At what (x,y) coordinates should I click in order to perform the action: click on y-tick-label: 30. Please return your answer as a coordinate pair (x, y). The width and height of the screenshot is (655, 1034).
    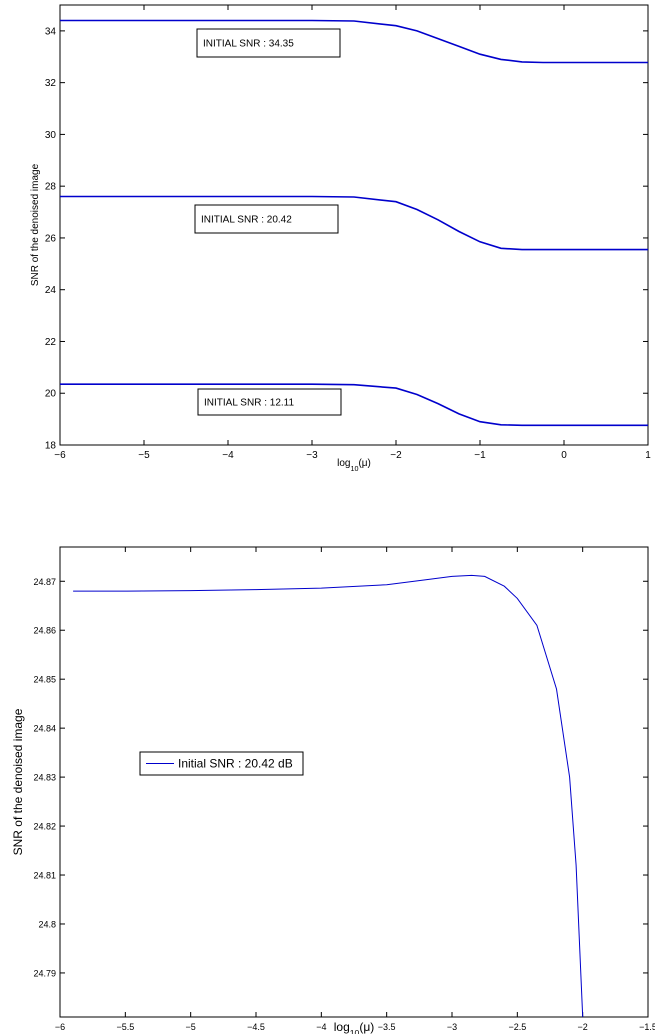
    Looking at the image, I should click on (51, 135).